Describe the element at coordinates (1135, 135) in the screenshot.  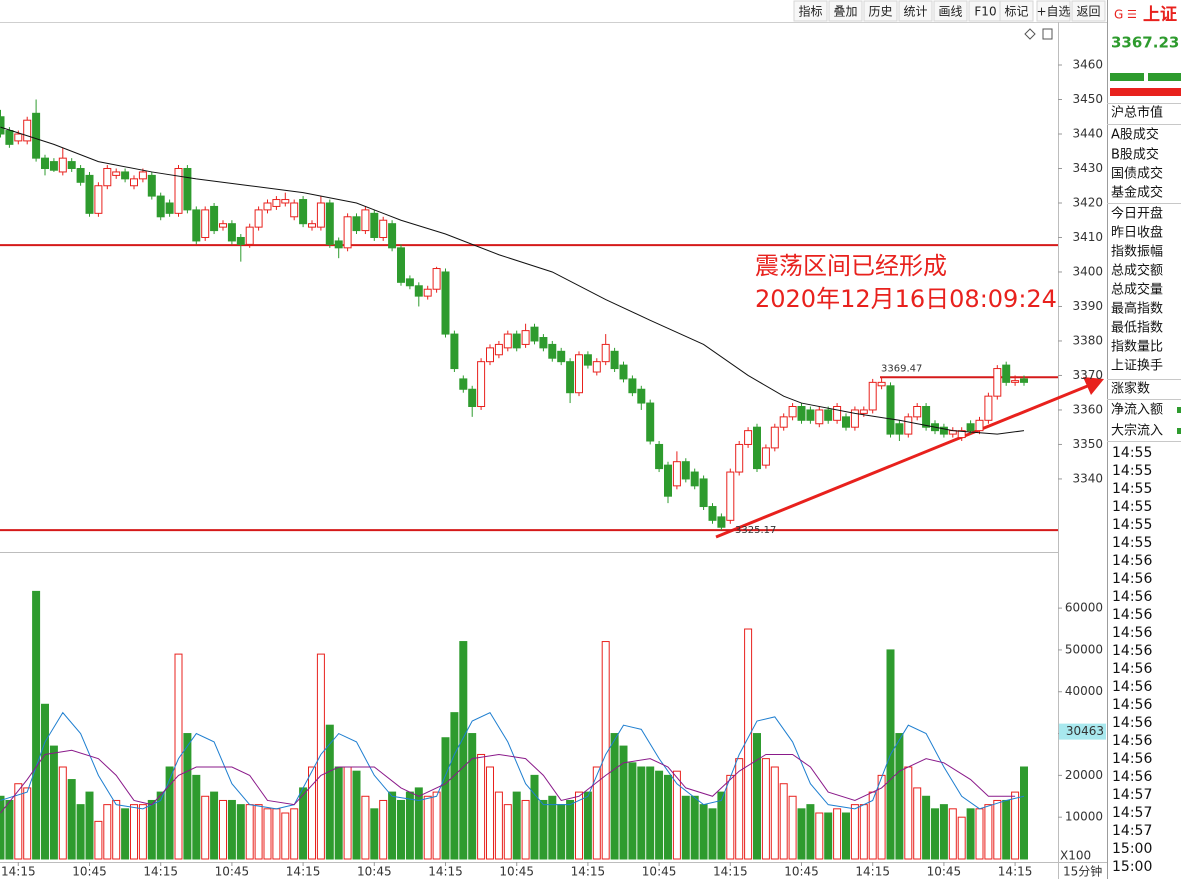
I see `side-item: A股成交` at that location.